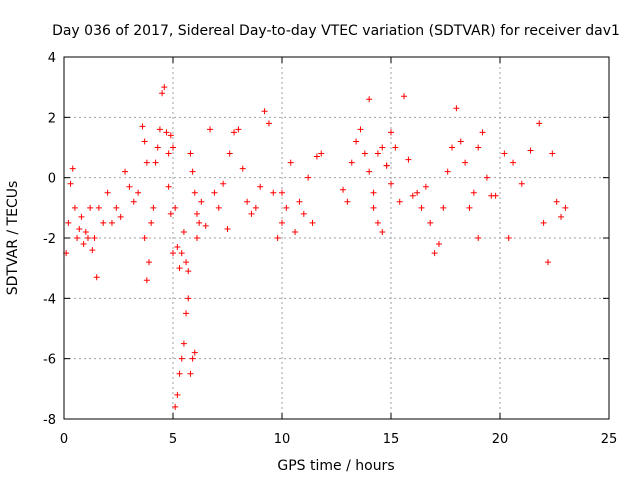 This screenshot has width=640, height=480. What do you see at coordinates (64, 439) in the screenshot?
I see `x-tick-label: 0` at bounding box center [64, 439].